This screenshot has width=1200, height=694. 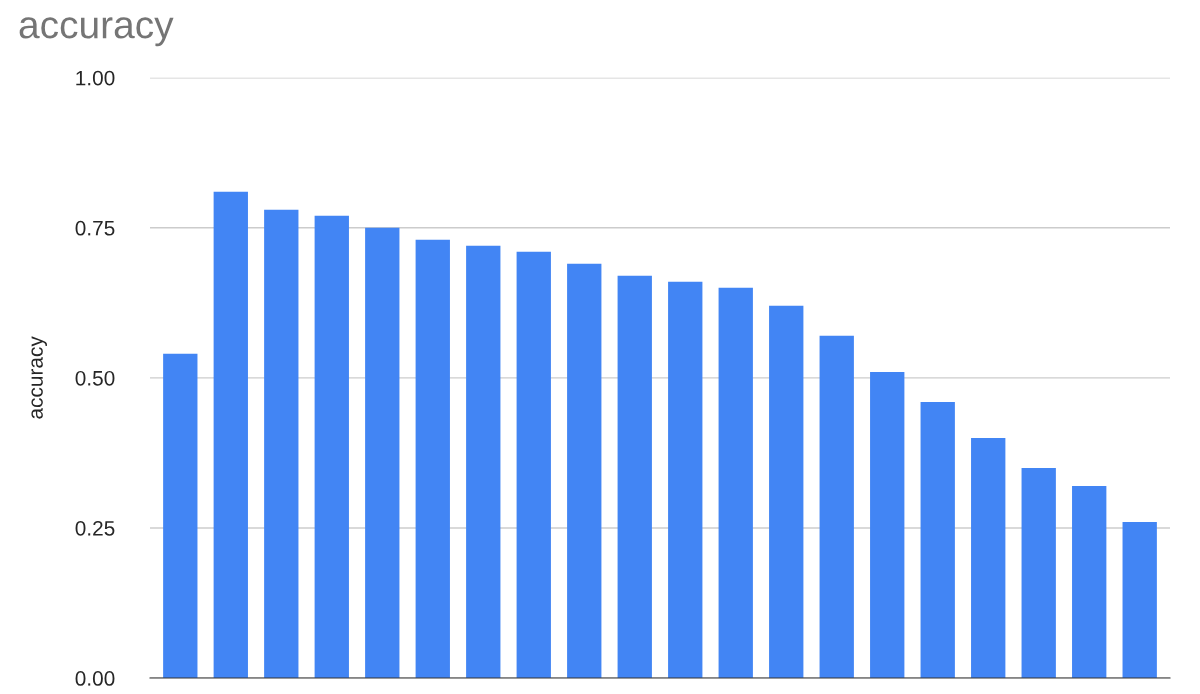 I want to click on y-tick-label: 0.50, so click(x=95, y=378).